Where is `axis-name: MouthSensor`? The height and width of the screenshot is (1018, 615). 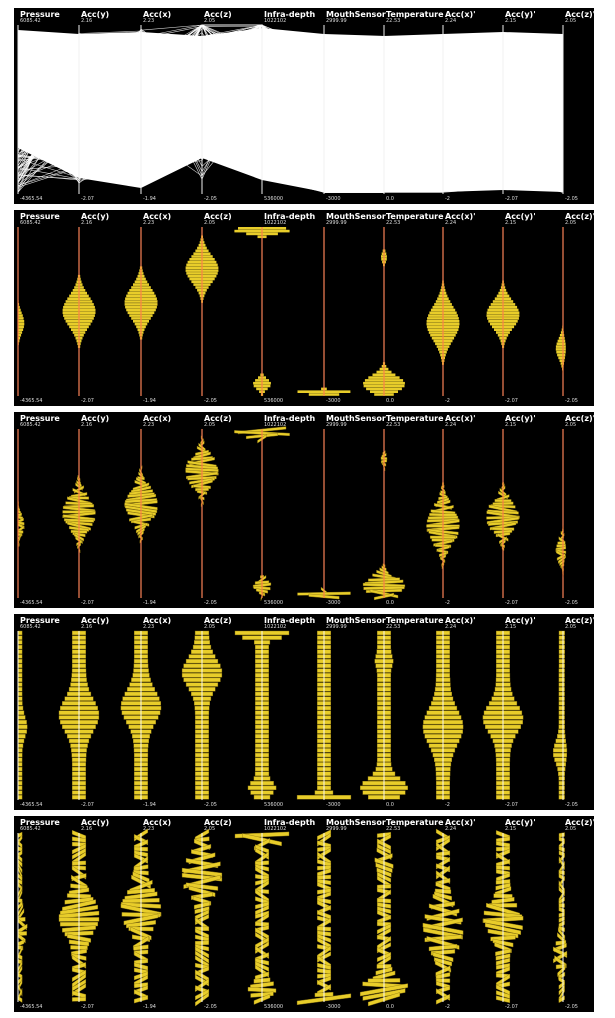 axis-name: MouthSensor is located at coordinates (356, 418).